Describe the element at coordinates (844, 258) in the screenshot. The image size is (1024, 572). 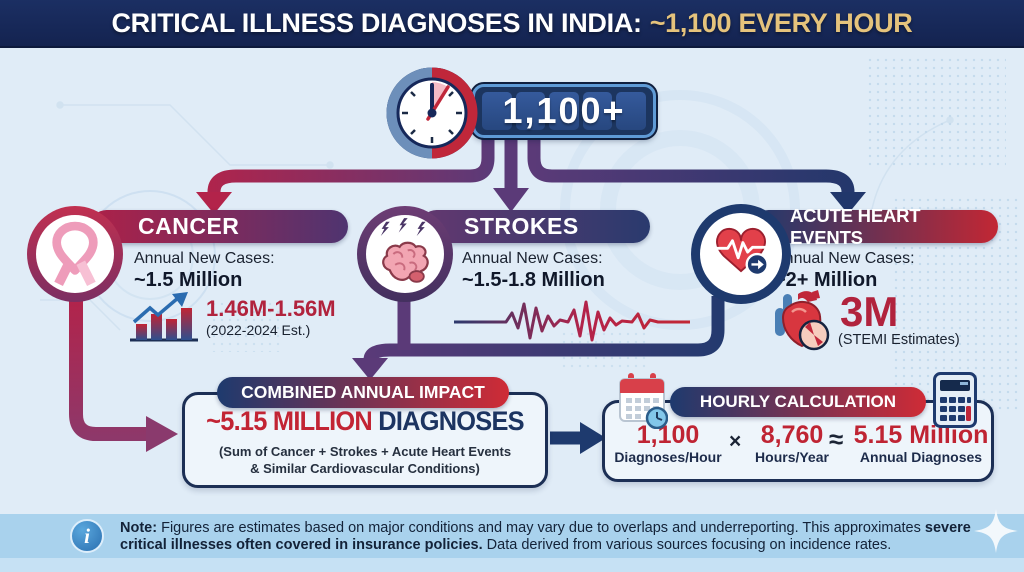
I see `heart-cases-label: Annual New Cases:` at that location.